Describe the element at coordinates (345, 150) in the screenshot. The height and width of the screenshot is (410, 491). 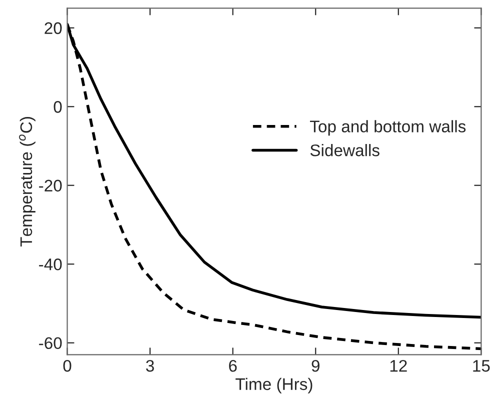
I see `legend-label: Sidewalls` at that location.